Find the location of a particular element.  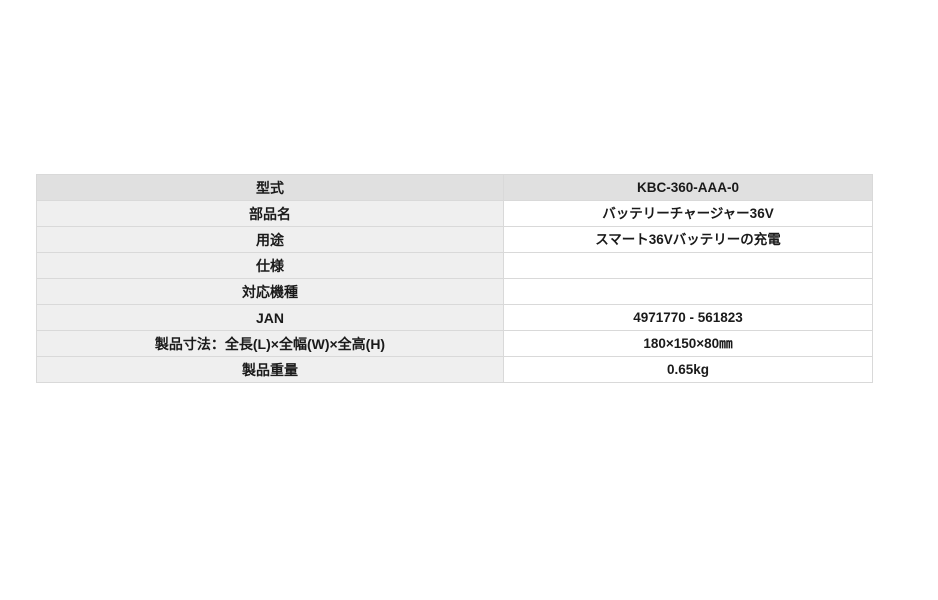

spec-label-part-name: 部品名 is located at coordinates (270, 213).